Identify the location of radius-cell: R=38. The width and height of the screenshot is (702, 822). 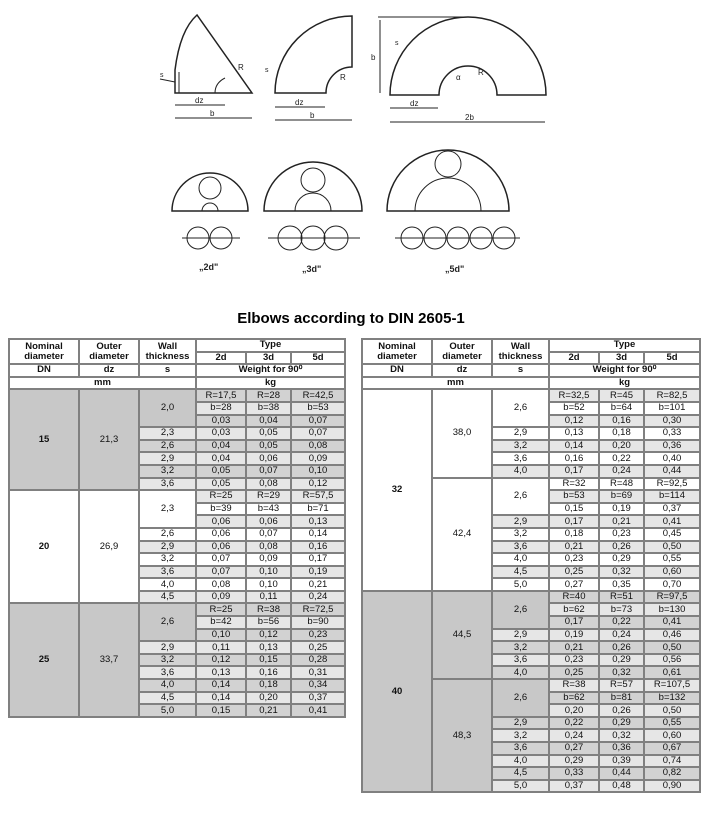
(268, 610).